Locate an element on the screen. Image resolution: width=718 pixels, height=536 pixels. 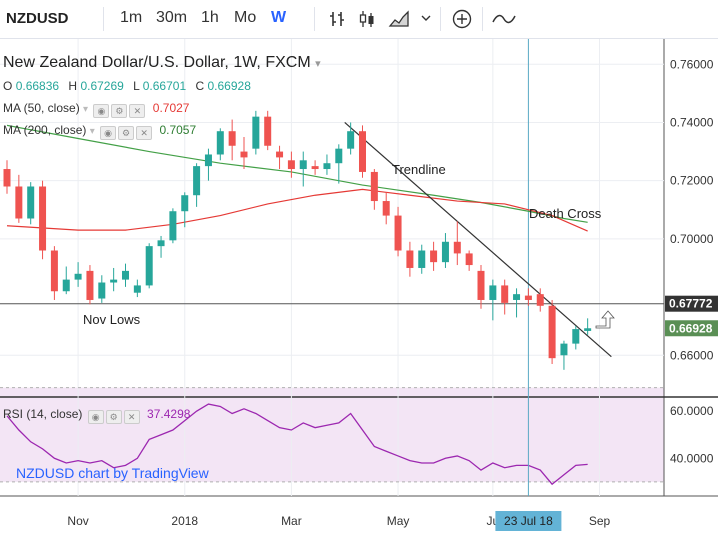
low-value: 0.66701 is located at coordinates (164, 86).